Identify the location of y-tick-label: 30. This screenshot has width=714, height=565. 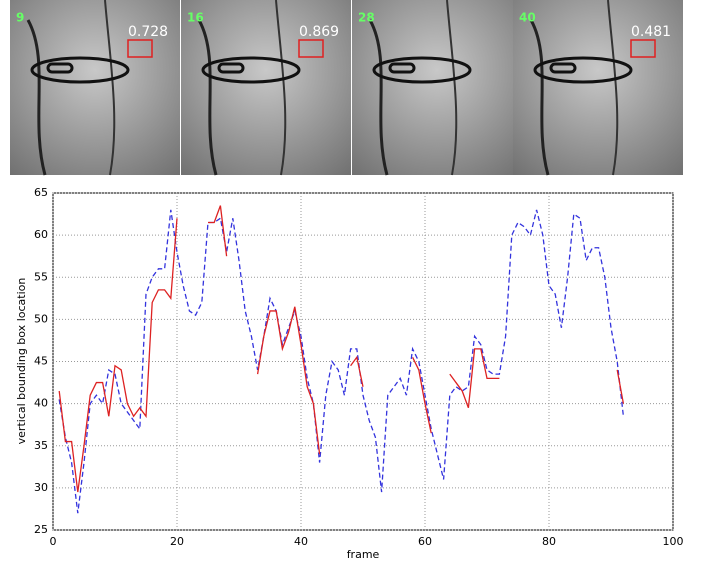
(41, 487).